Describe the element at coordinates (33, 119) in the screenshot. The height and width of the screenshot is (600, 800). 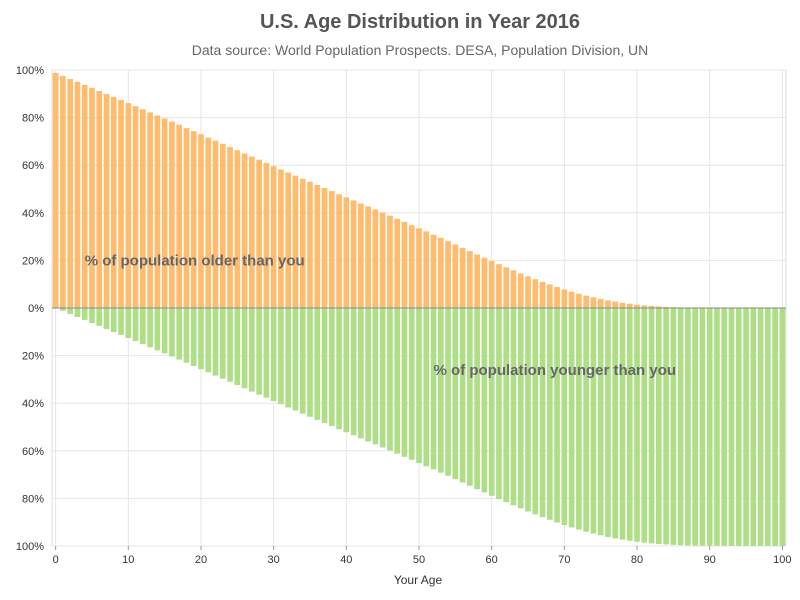
I see `y-tick-label: 80%` at that location.